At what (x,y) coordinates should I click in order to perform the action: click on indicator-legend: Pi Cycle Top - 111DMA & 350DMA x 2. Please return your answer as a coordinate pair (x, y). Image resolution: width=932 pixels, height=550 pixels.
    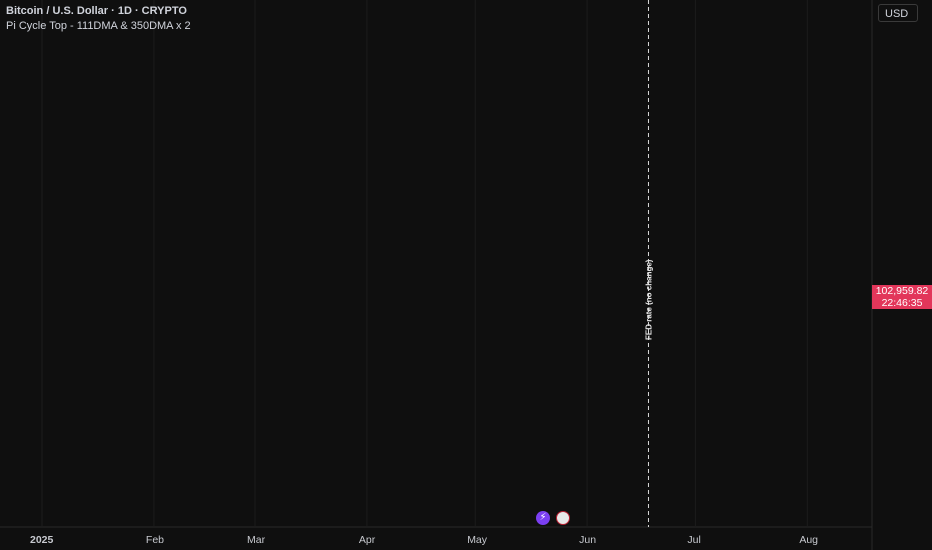
    Looking at the image, I should click on (98, 26).